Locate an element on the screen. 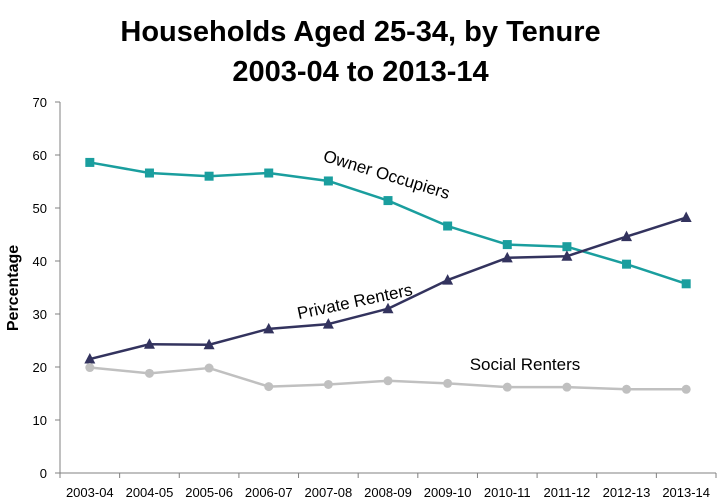 The width and height of the screenshot is (721, 502). y-axis-label: Percentage is located at coordinates (13, 288).